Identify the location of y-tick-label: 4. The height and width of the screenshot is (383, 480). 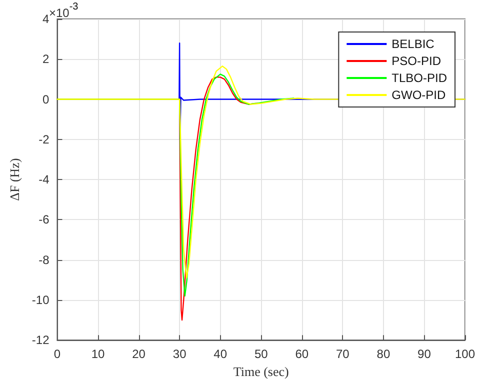
(46, 19).